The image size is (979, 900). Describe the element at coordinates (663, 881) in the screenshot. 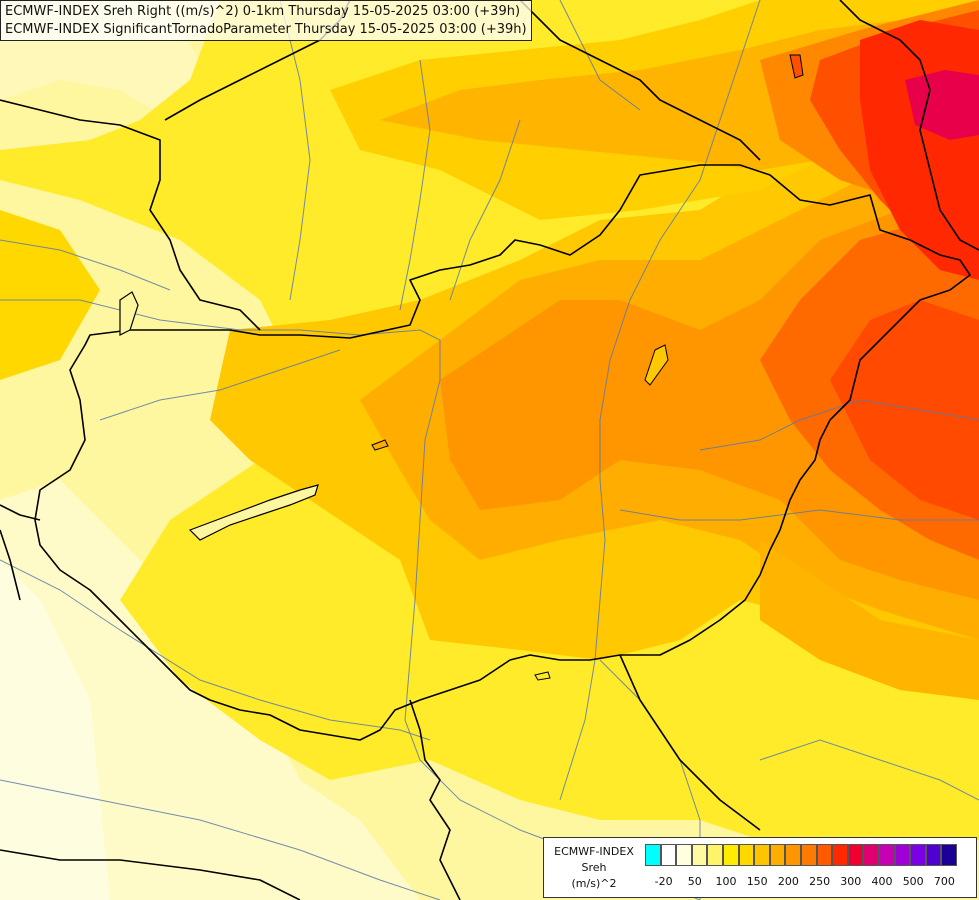

I see `legend-tick-label: -20` at that location.